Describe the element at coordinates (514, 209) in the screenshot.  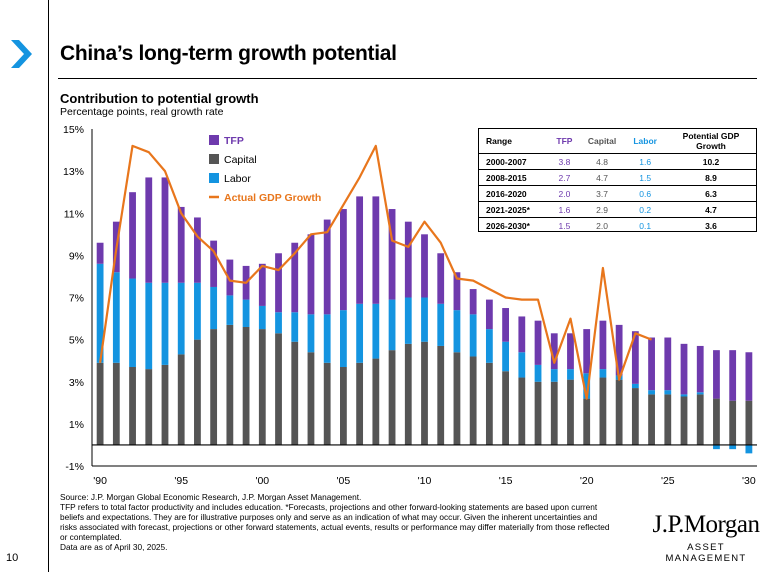
I see `cell-range: 2021-2025*` at that location.